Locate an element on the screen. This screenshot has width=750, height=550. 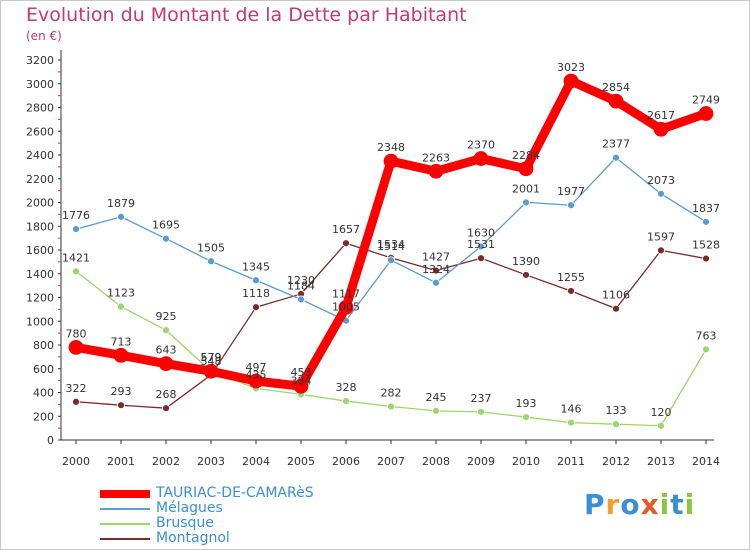
data-label: 1879 is located at coordinates (121, 203).